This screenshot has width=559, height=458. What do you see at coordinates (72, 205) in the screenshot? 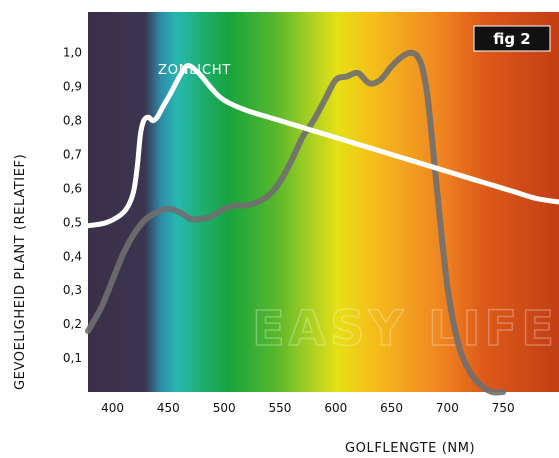
I see `y-tick-labels: 0,1 0,2 0,3 0,4 0,5 0,6 0,7 0,8 0,9 1,0` at bounding box center [72, 205].